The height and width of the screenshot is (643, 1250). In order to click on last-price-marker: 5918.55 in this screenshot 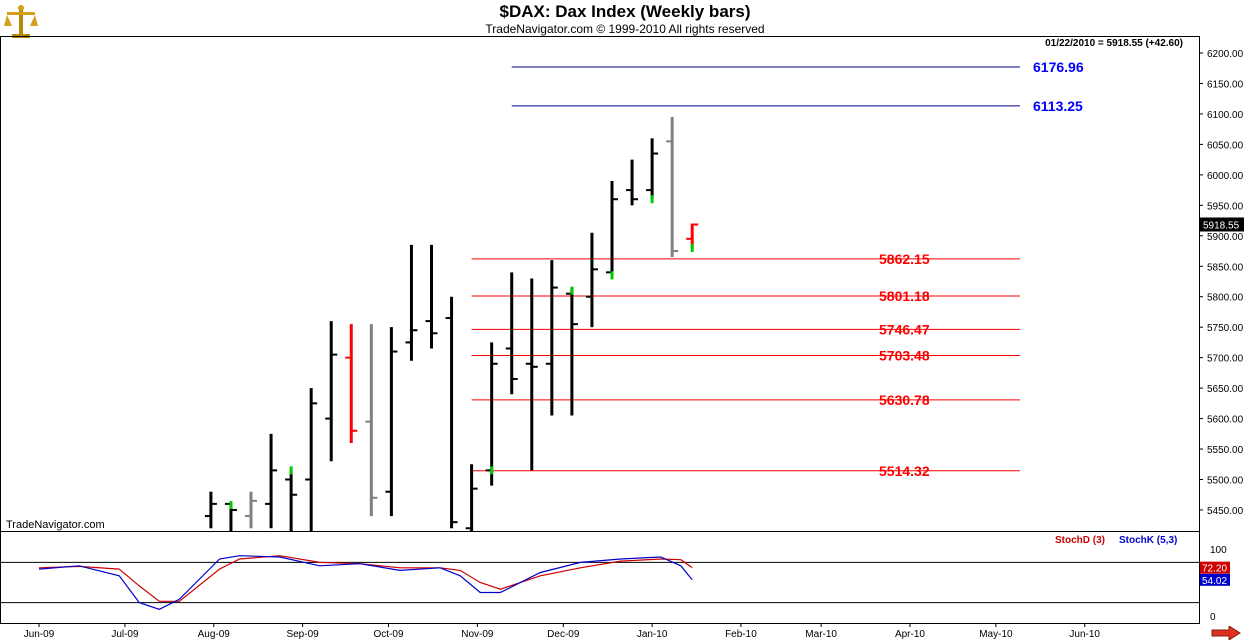, I will do `click(1222, 224)`.